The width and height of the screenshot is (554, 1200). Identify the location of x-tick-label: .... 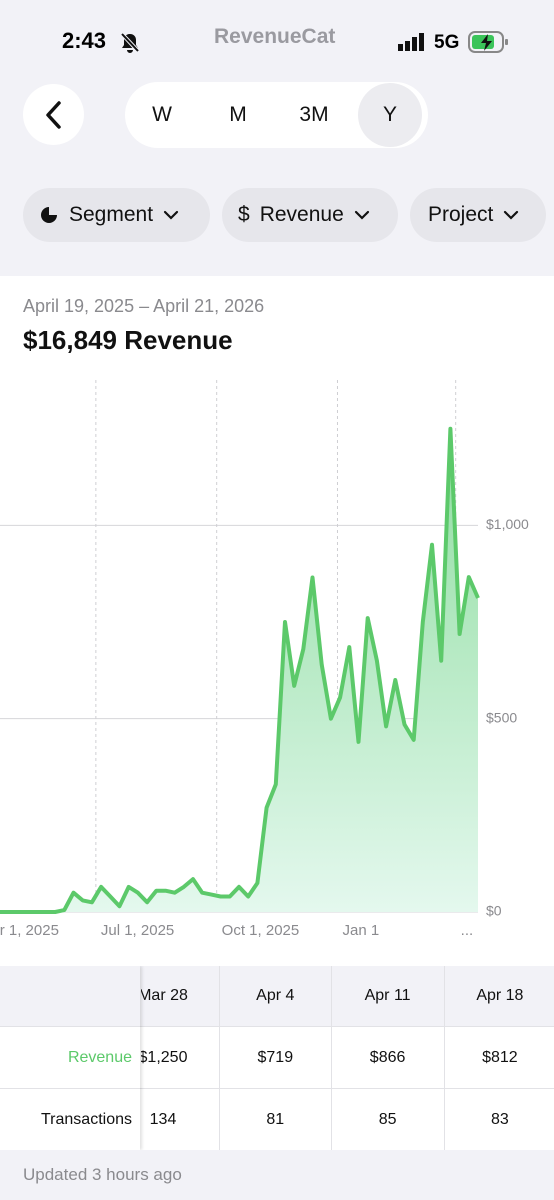
(467, 930).